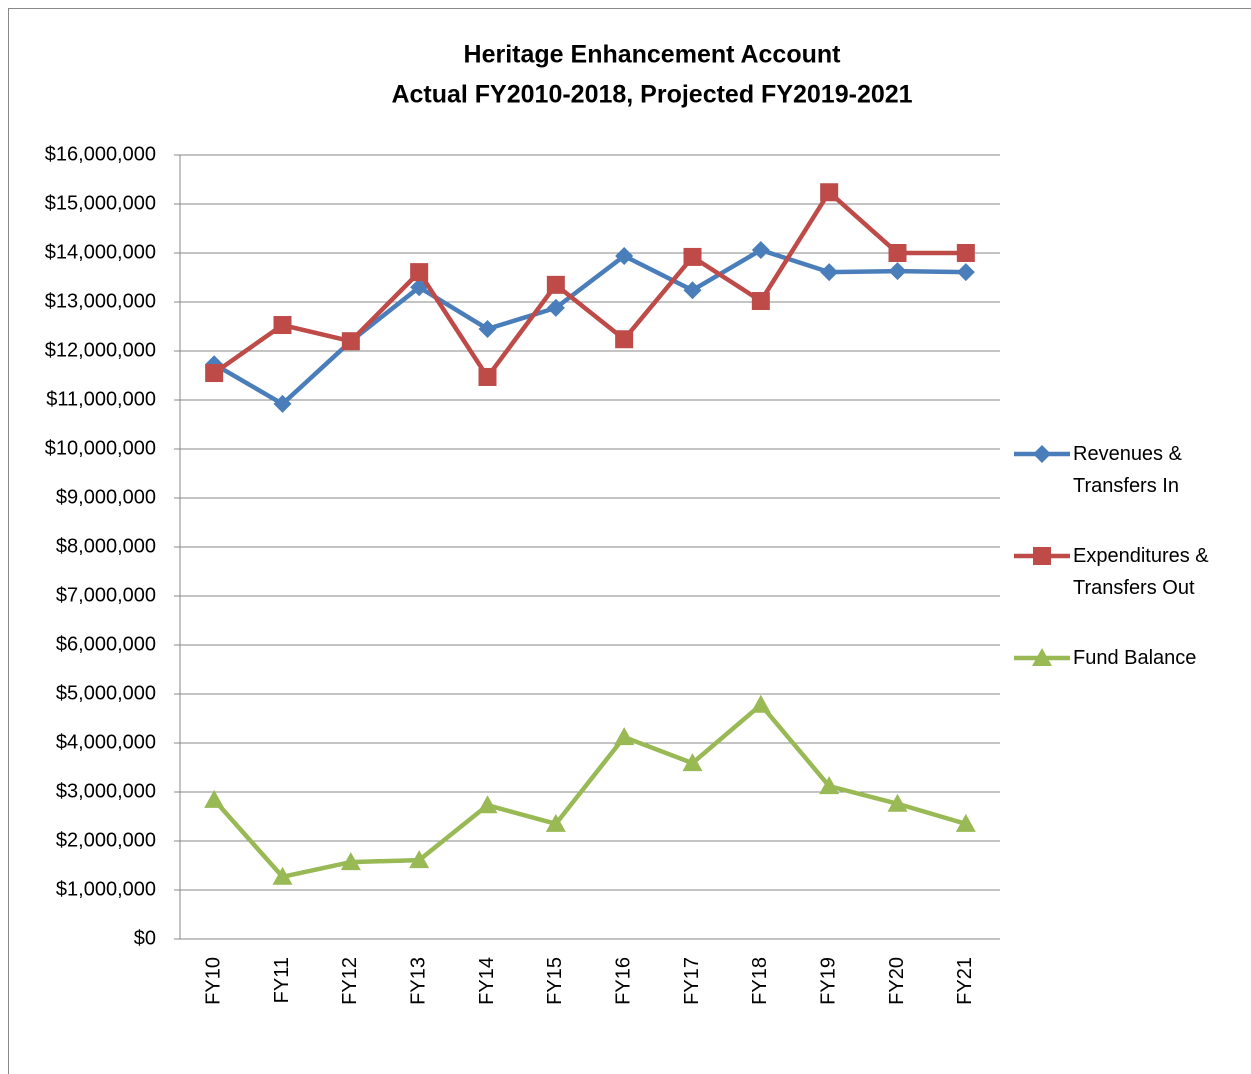 The height and width of the screenshot is (1074, 1251). I want to click on legend-label: Expenditures & Transfers Out, so click(1141, 572).